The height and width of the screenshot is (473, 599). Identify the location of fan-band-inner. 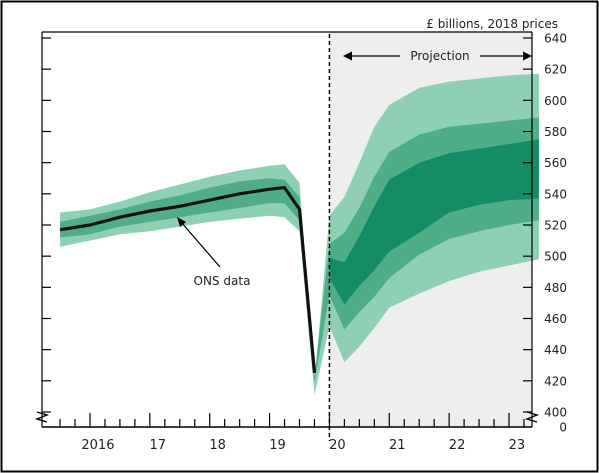
(434, 222).